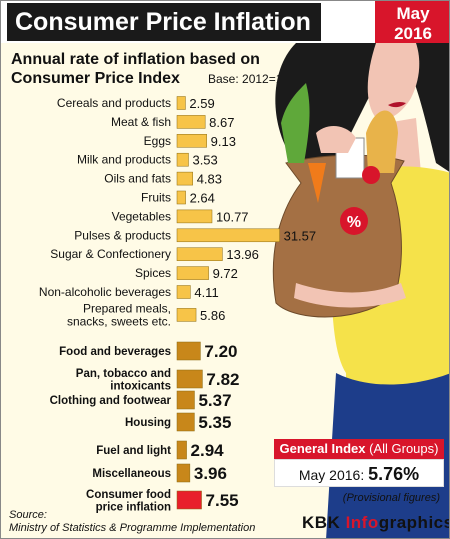 The height and width of the screenshot is (539, 450). Describe the element at coordinates (317, 183) in the screenshot. I see `carrot-icon` at that location.